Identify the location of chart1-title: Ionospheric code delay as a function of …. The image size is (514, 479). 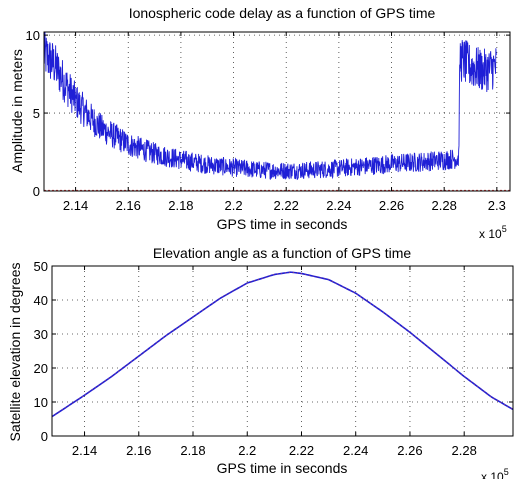
(282, 13).